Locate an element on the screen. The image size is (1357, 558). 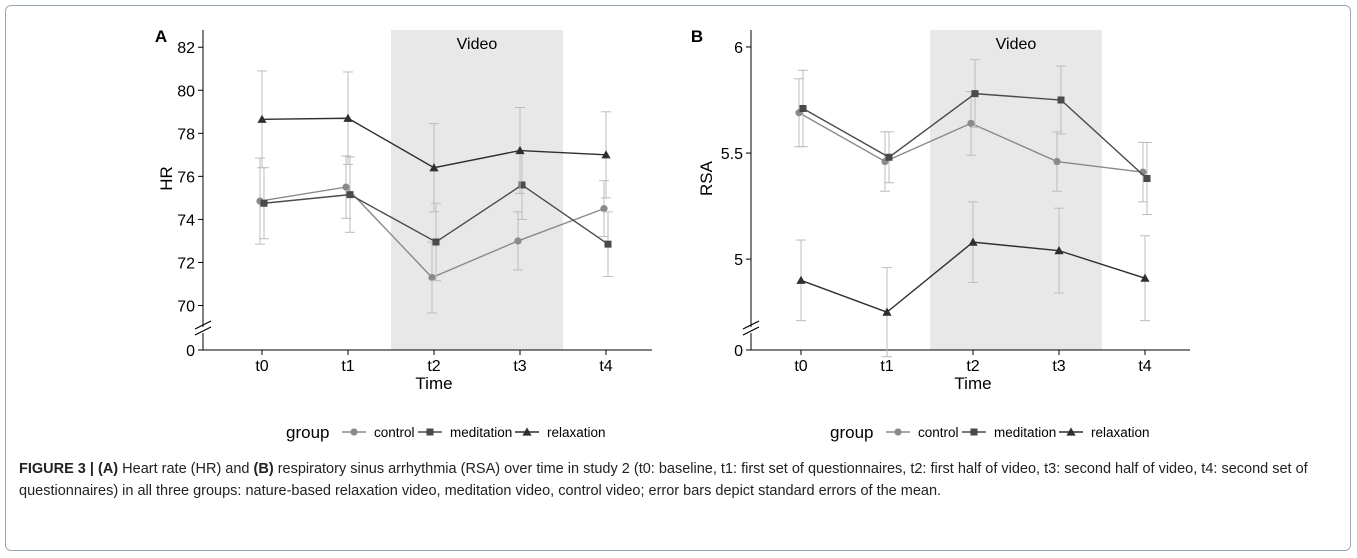
caption-a-text: Heart rate (HR) and is located at coordinates (186, 469).